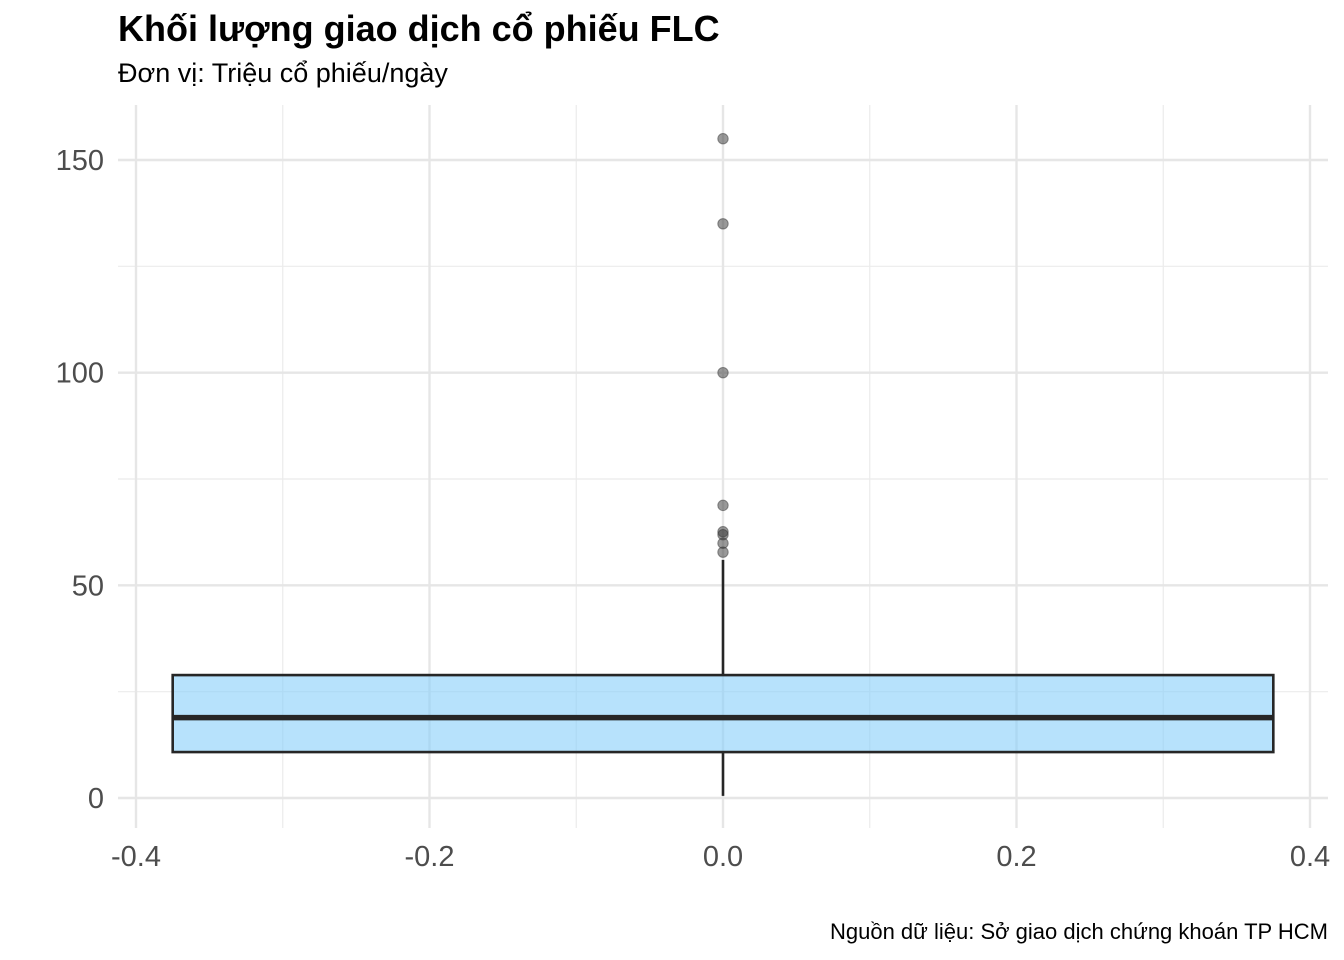 The width and height of the screenshot is (1344, 960). Describe the element at coordinates (80, 374) in the screenshot. I see `y-tick-label: 100` at that location.